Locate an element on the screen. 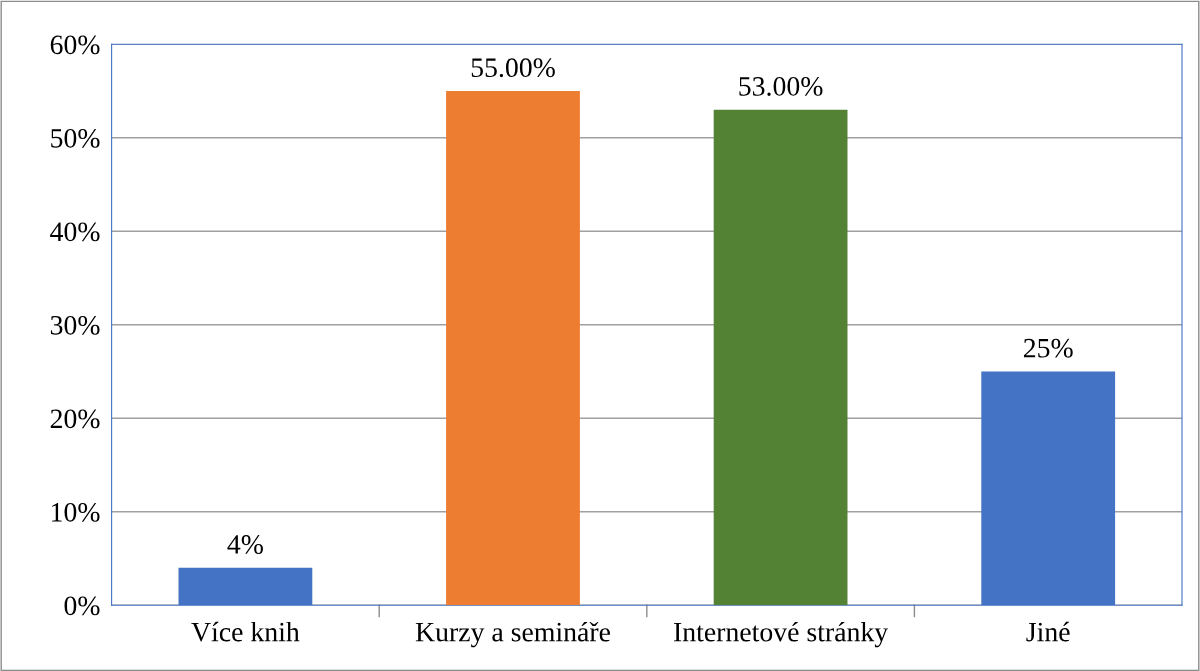 This screenshot has width=1200, height=671. data-label: 53.00% is located at coordinates (781, 86).